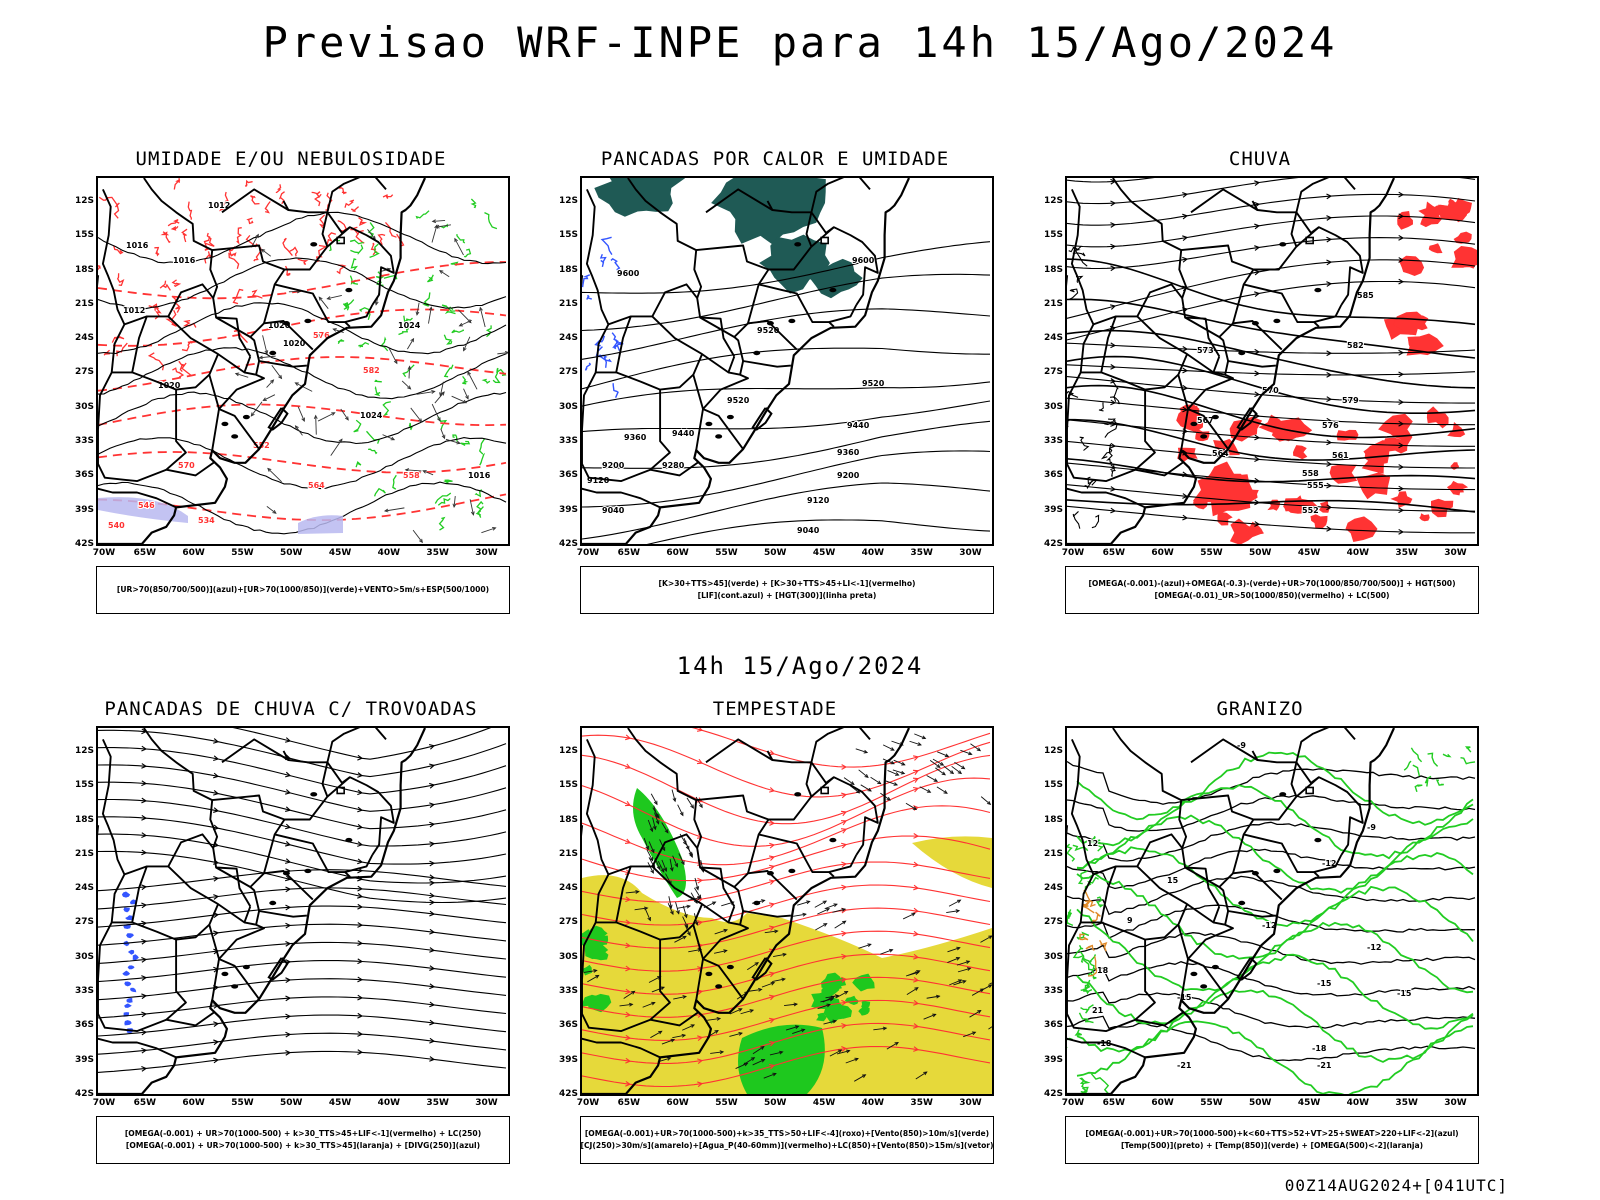 Image resolution: width=1600 pixels, height=1200 pixels. What do you see at coordinates (569, 362) in the screenshot?
I see `latitude-axis: 12S 15S 18S 21S 24S 27S 30S 33S 36S 39S 42S` at bounding box center [569, 362].